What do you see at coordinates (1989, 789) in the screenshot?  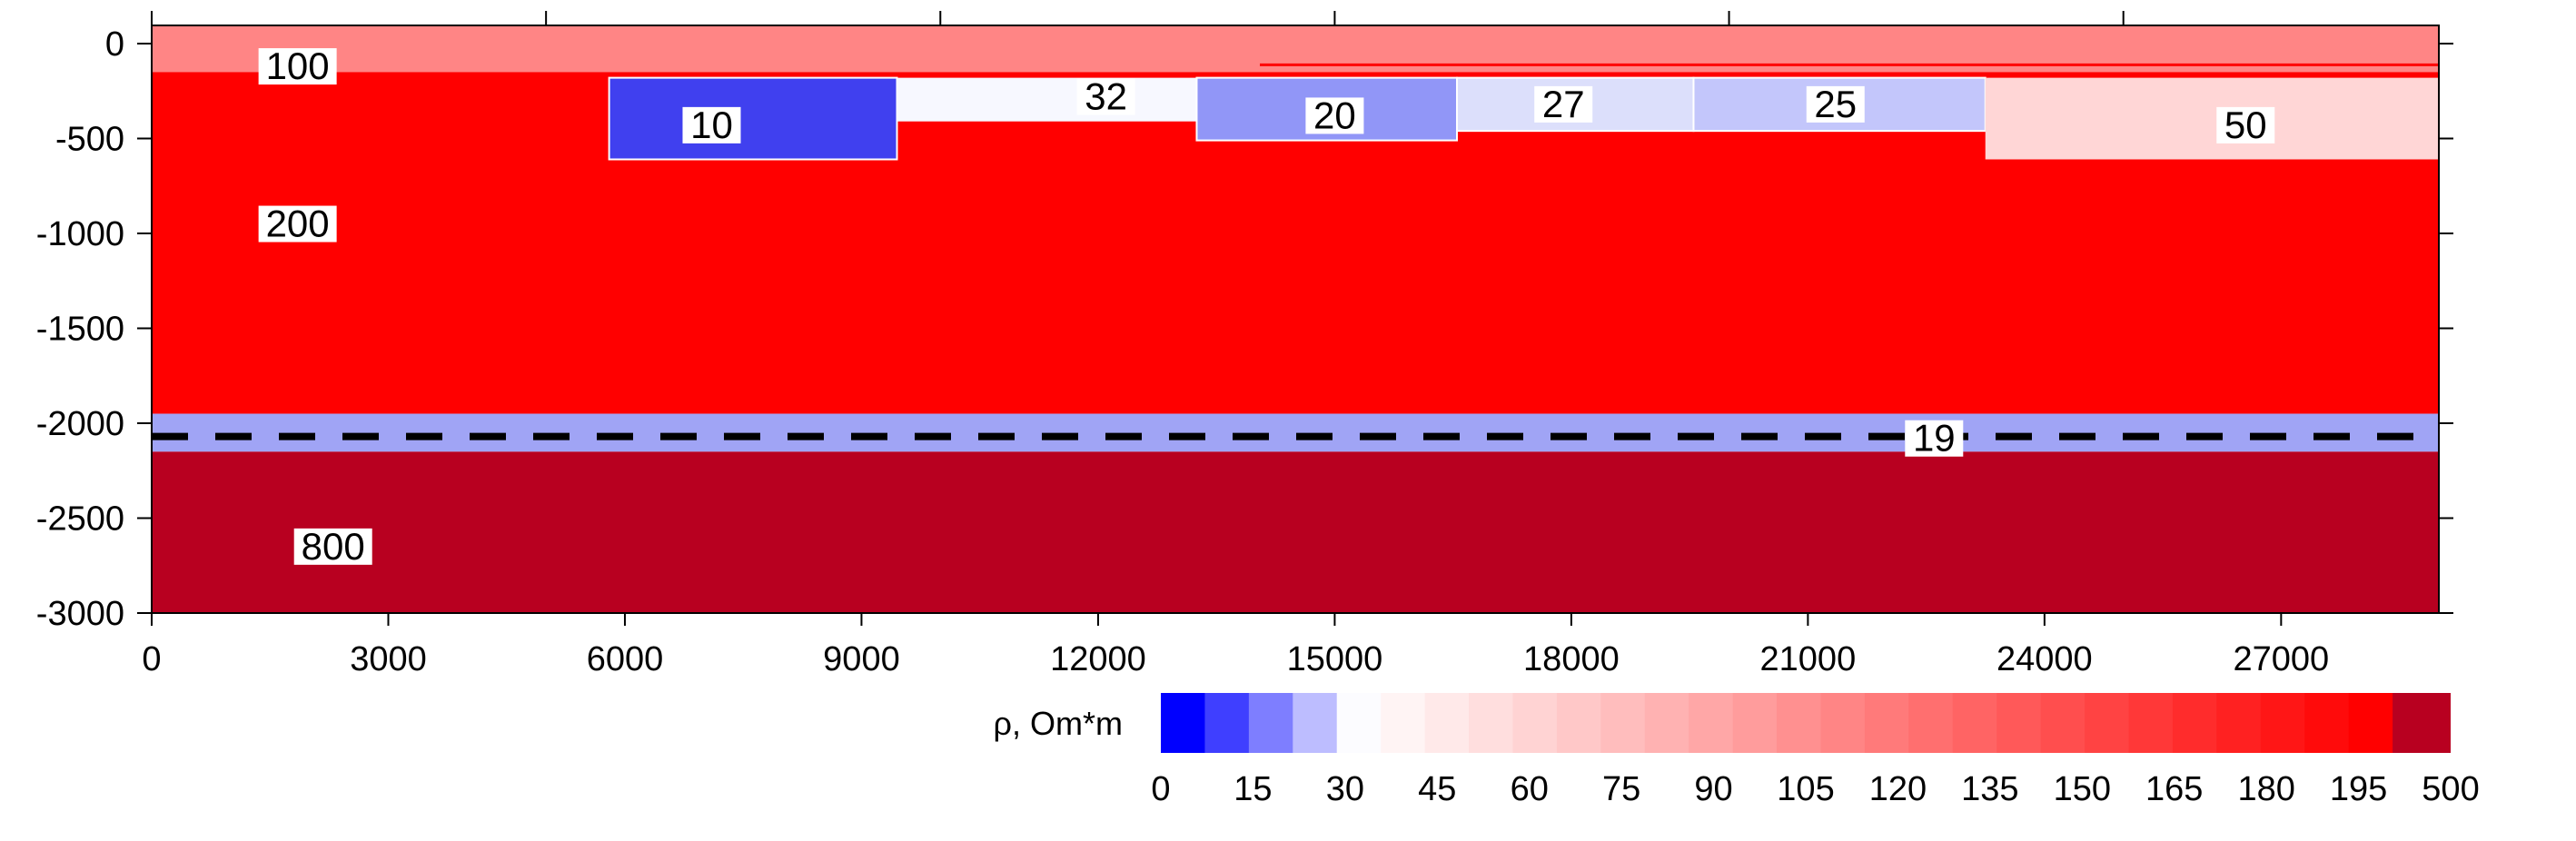 I see `colorbar-tick-label: 135` at bounding box center [1989, 789].